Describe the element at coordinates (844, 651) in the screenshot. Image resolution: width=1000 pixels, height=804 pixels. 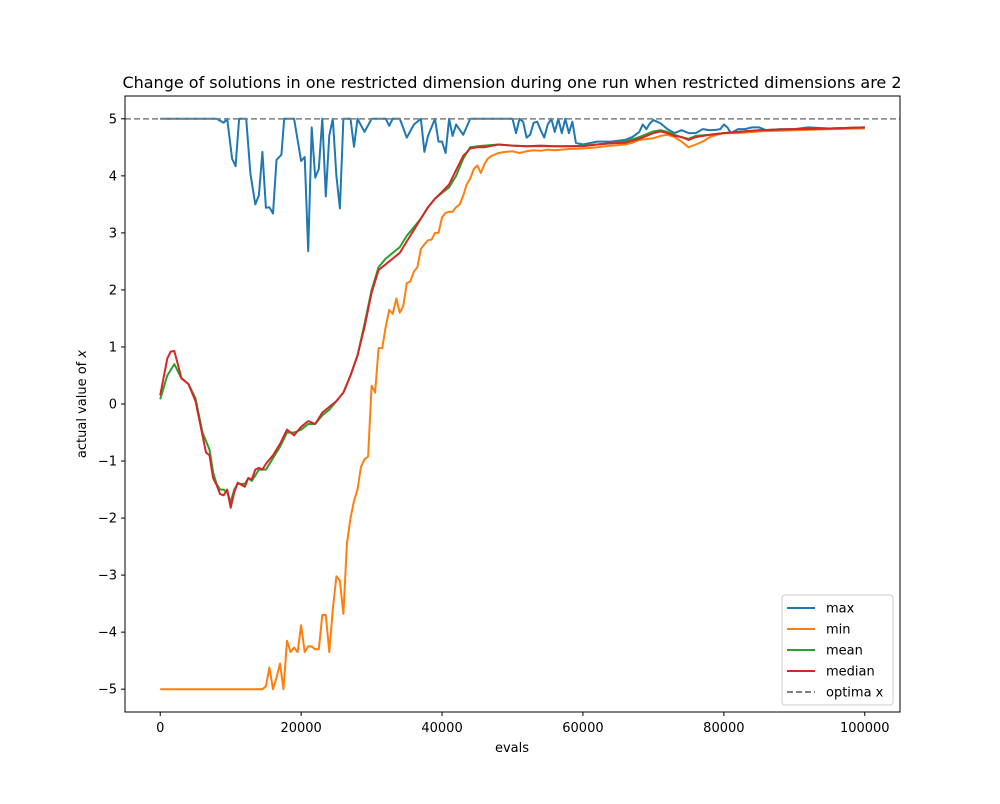
I see `legend-label-mean: mean` at that location.